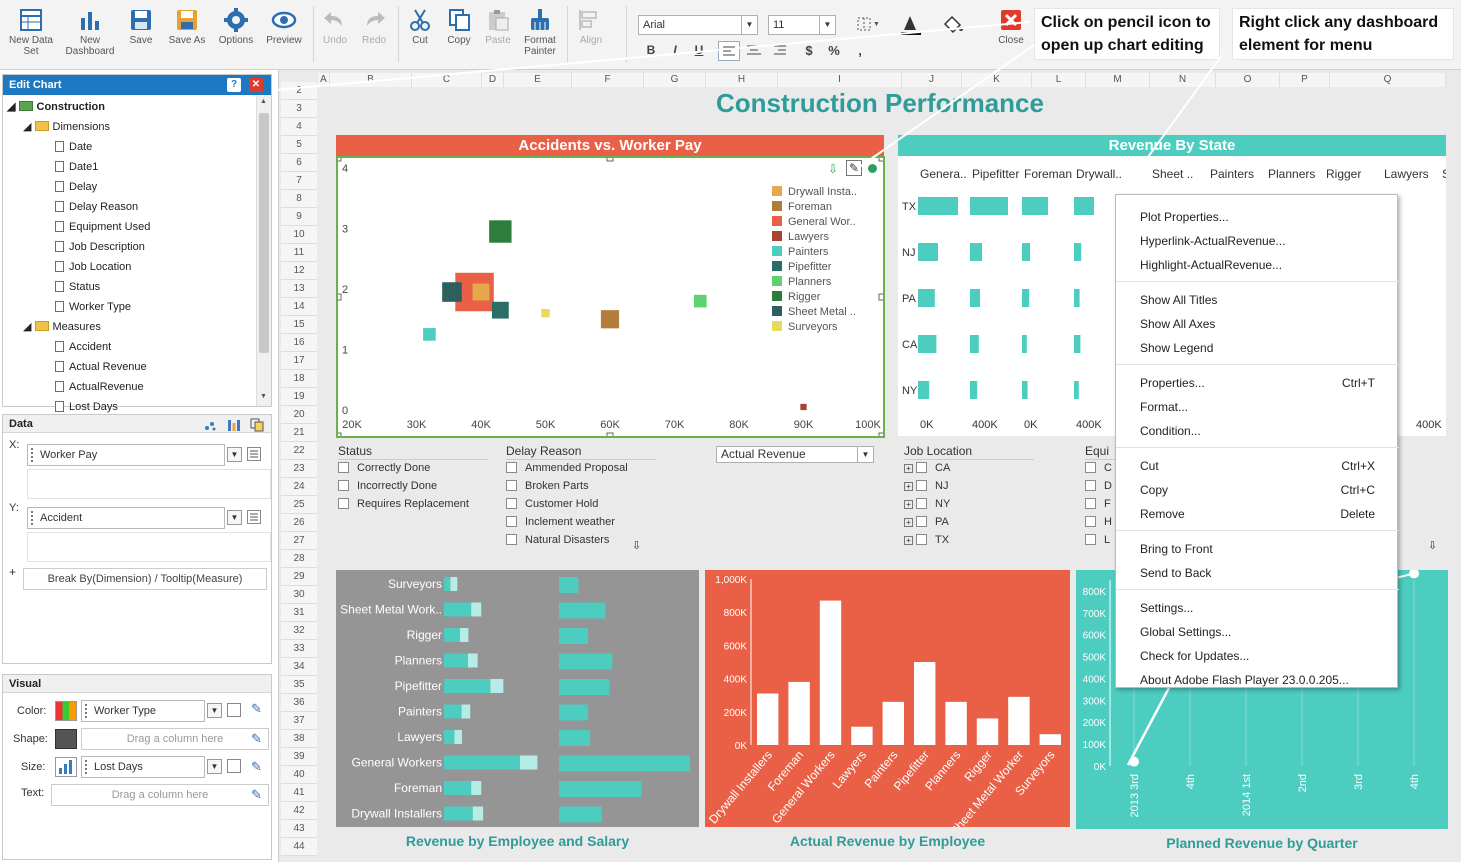  What do you see at coordinates (299, 127) in the screenshot?
I see `row-header: 4` at bounding box center [299, 127].